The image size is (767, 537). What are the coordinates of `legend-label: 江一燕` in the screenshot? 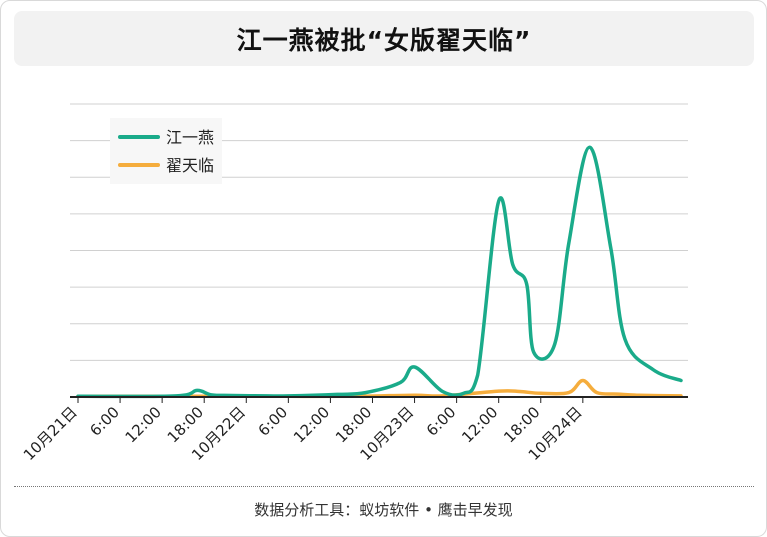 It's located at (190, 137).